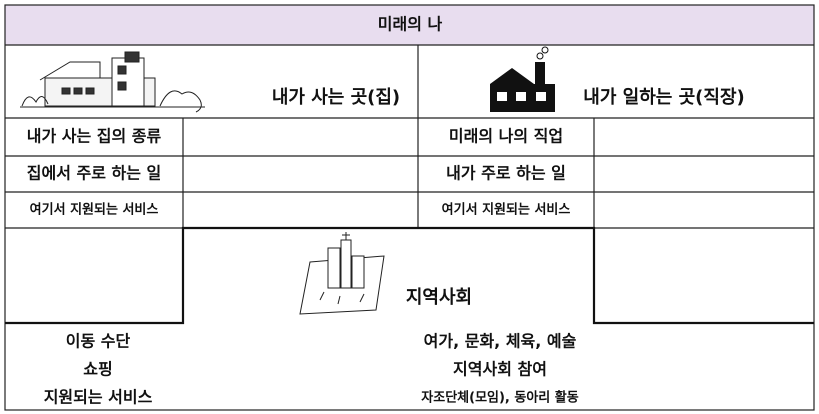 This screenshot has width=819, height=414. What do you see at coordinates (522, 79) in the screenshot?
I see `work-icon` at bounding box center [522, 79].